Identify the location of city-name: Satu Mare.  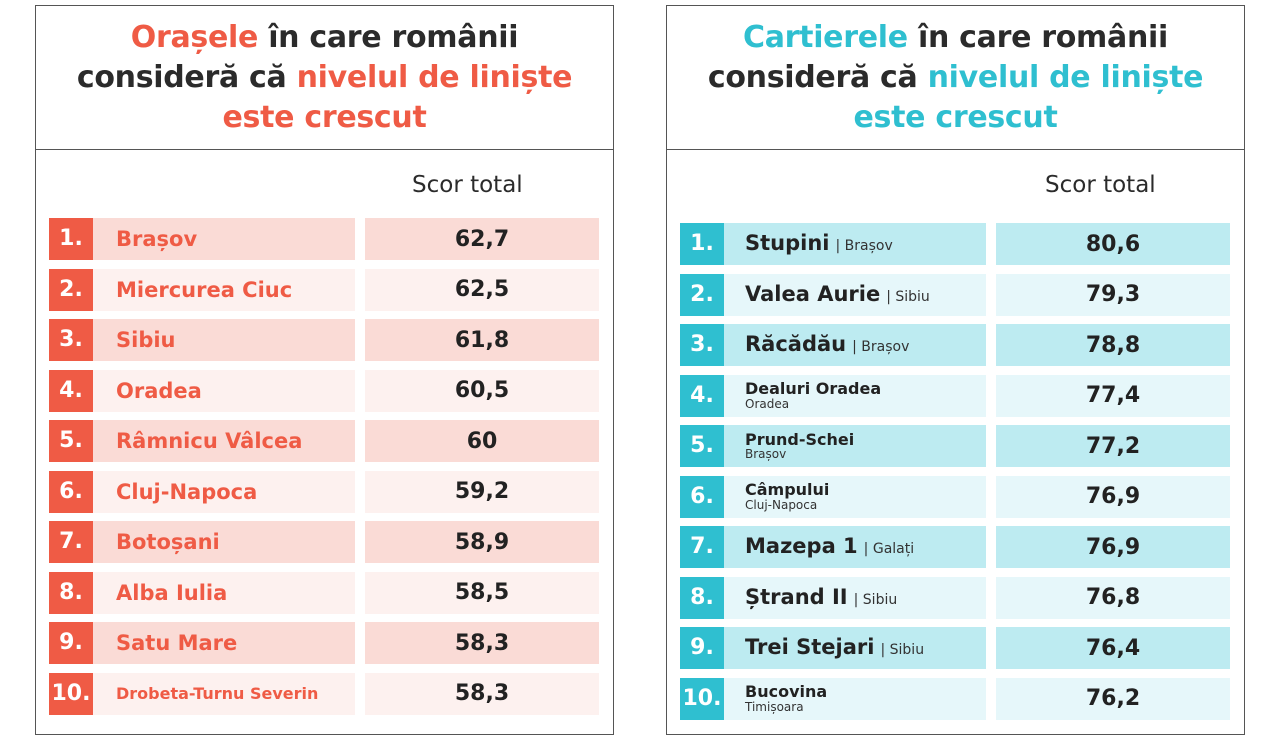
(177, 643).